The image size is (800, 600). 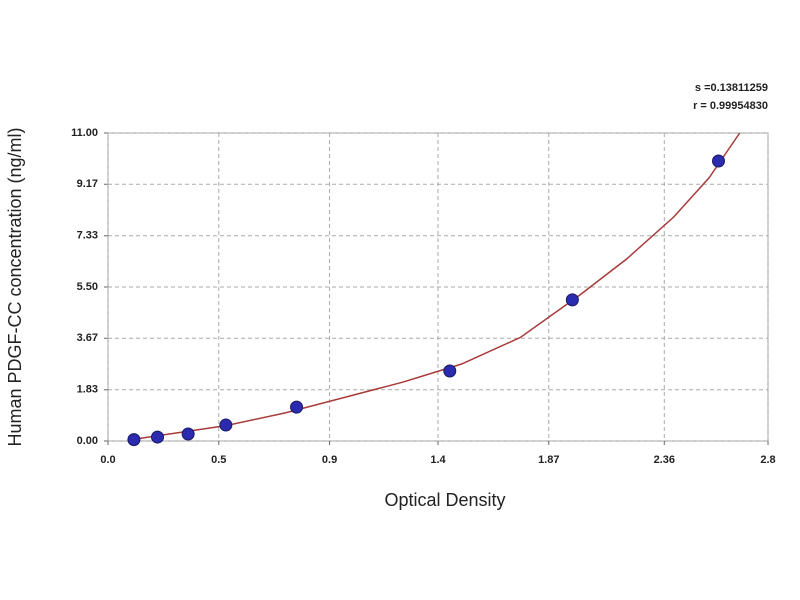 What do you see at coordinates (438, 460) in the screenshot?
I see `x-tick-label: 1.4` at bounding box center [438, 460].